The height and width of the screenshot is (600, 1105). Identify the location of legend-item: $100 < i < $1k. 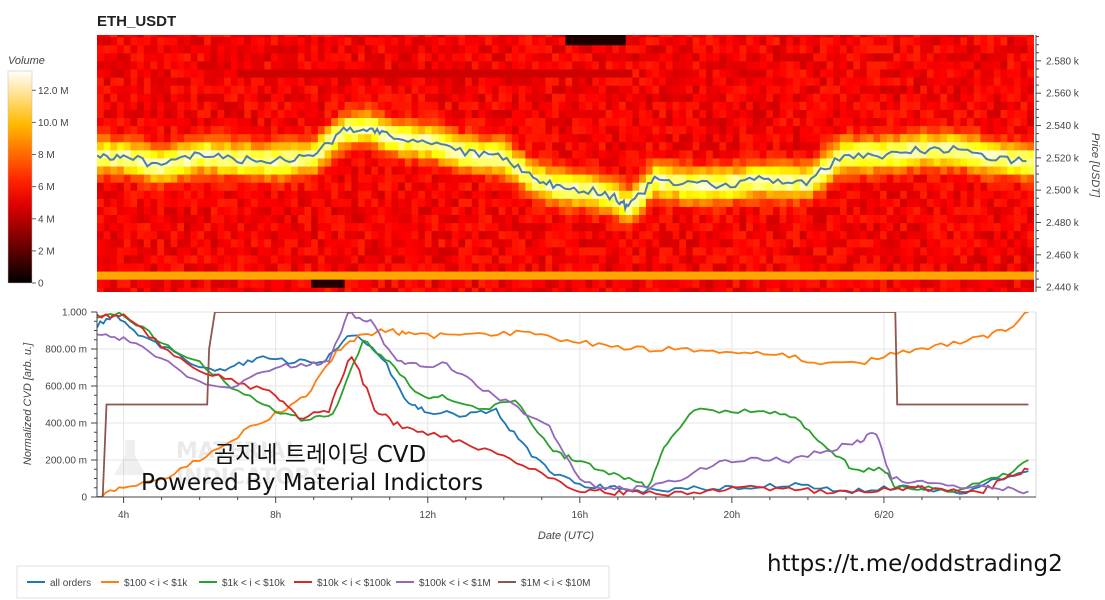
(144, 583).